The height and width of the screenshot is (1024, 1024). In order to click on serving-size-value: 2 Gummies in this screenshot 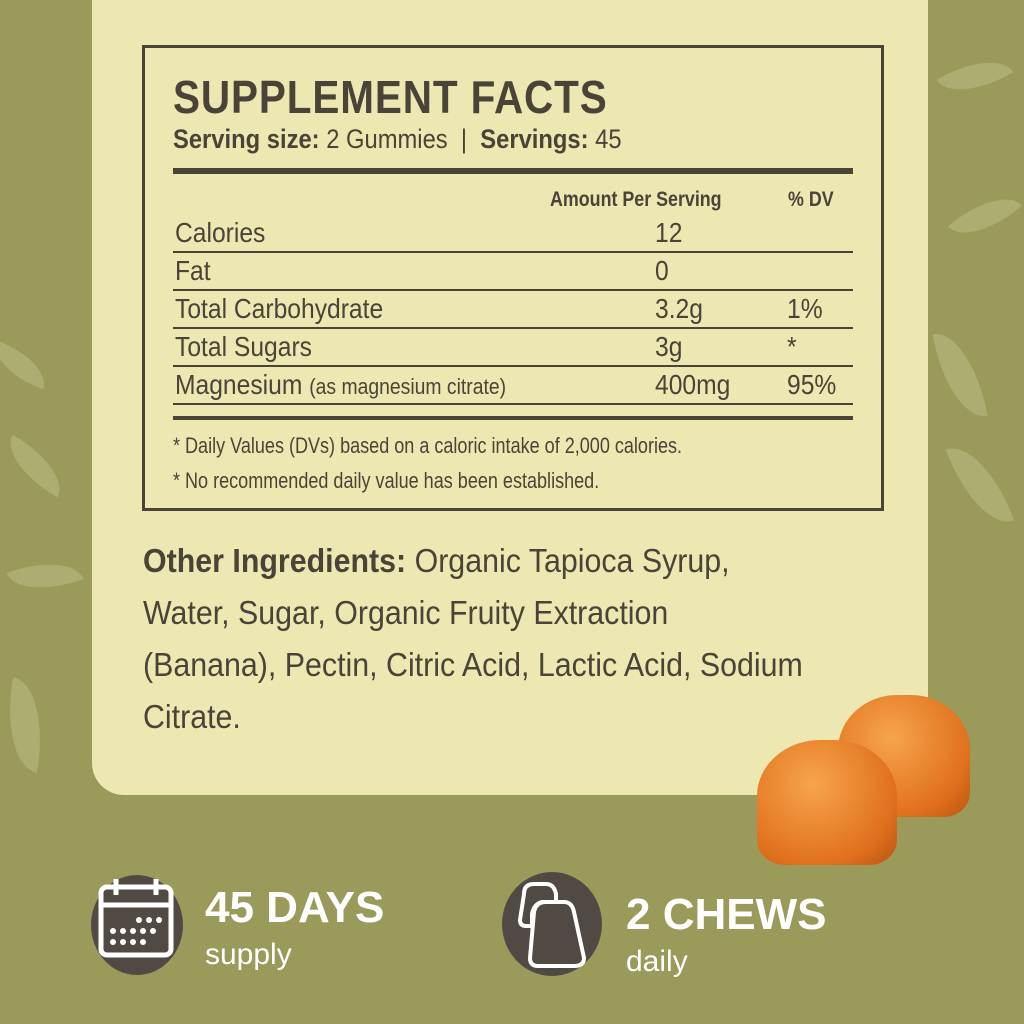, I will do `click(387, 139)`.